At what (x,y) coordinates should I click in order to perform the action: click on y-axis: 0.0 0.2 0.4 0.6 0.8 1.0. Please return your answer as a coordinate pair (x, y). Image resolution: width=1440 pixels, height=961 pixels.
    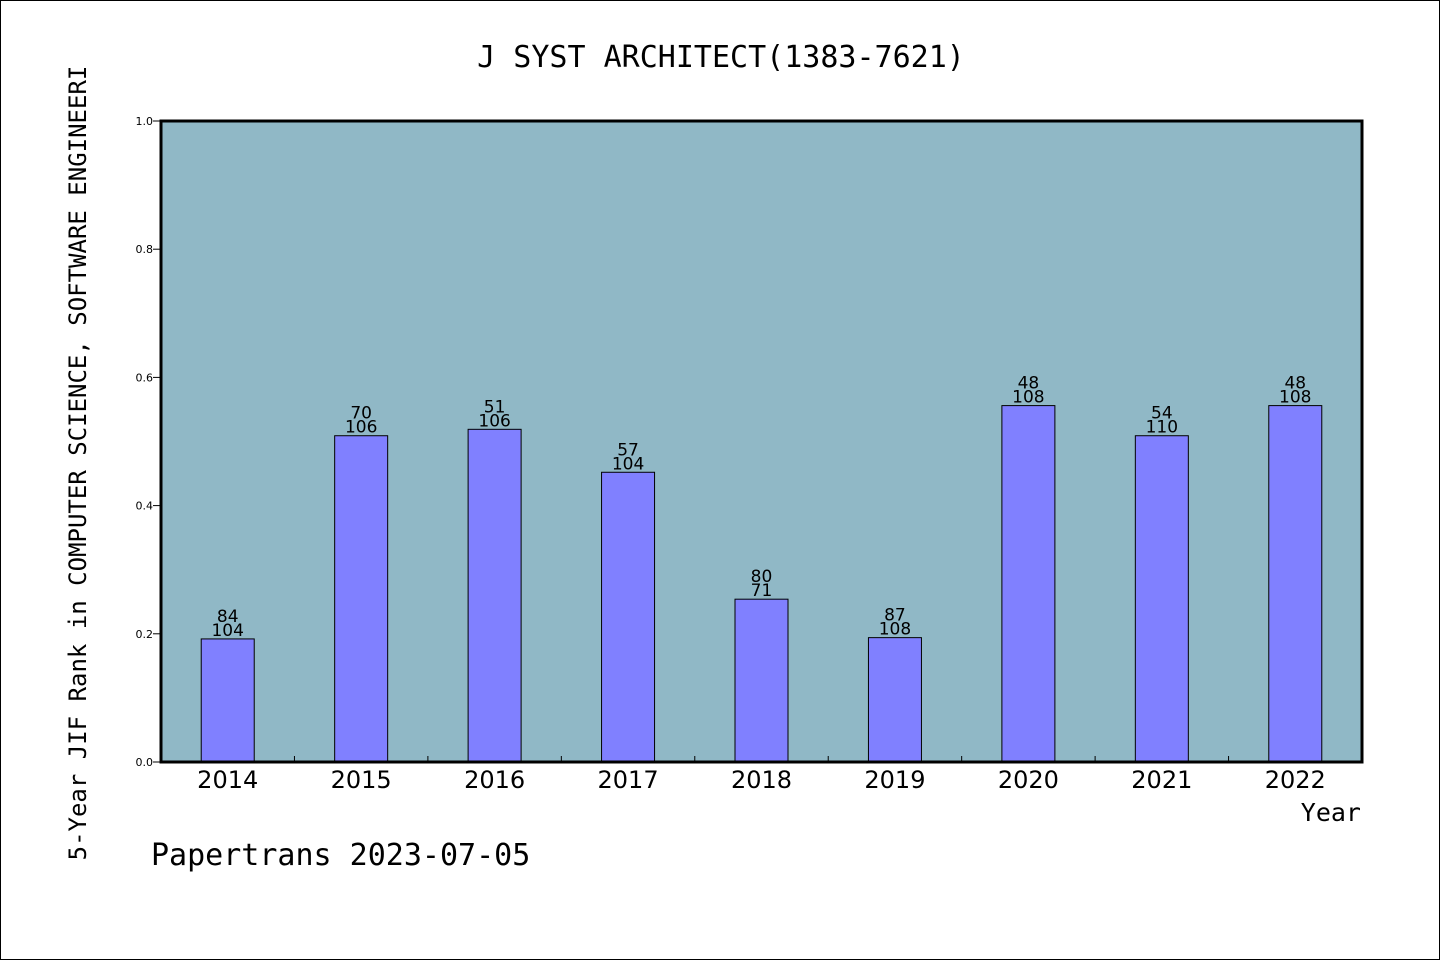
    Looking at the image, I should click on (148, 442).